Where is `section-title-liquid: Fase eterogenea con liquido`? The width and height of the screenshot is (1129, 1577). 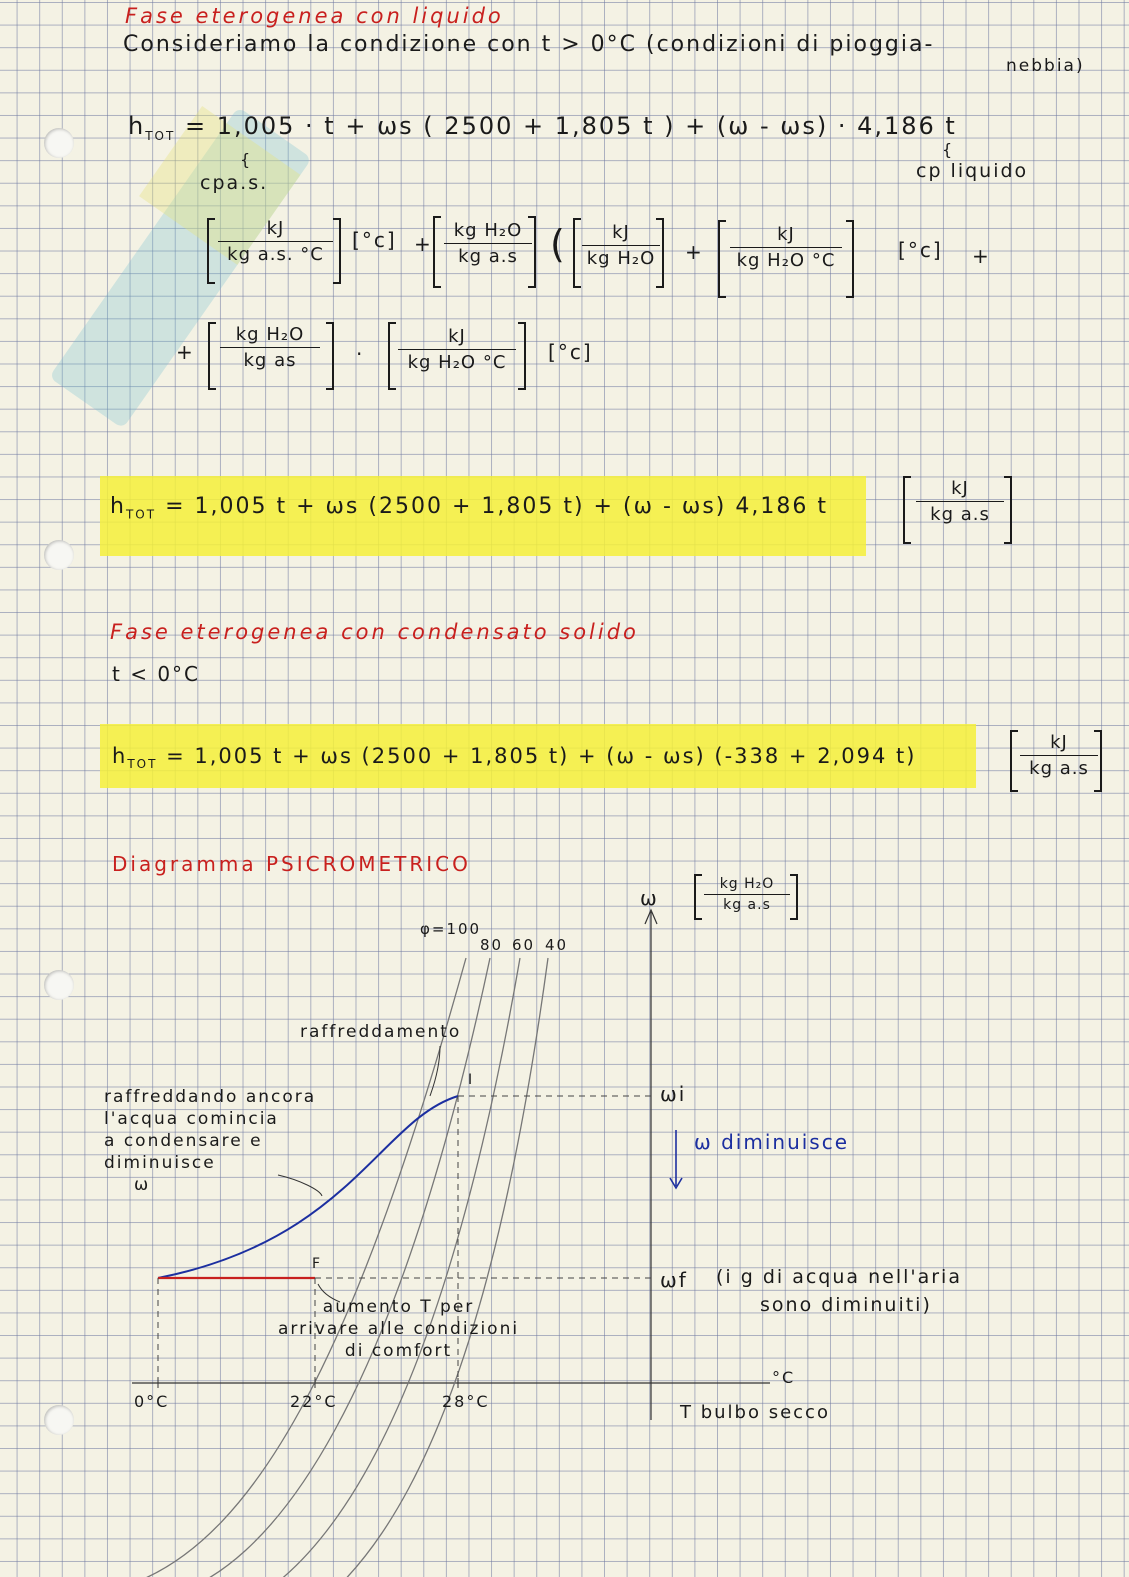 section-title-liquid: Fase eterogenea con liquido is located at coordinates (314, 16).